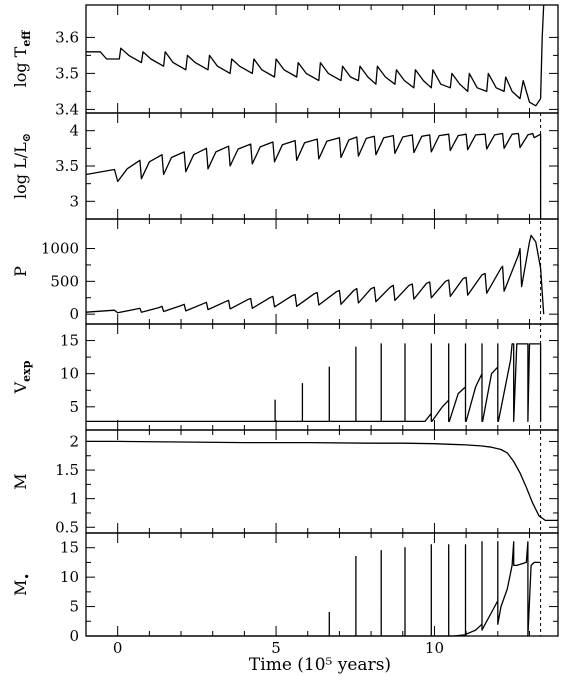 This screenshot has height=682, width=570. I want to click on y-axis-label: M•, so click(22, 584).